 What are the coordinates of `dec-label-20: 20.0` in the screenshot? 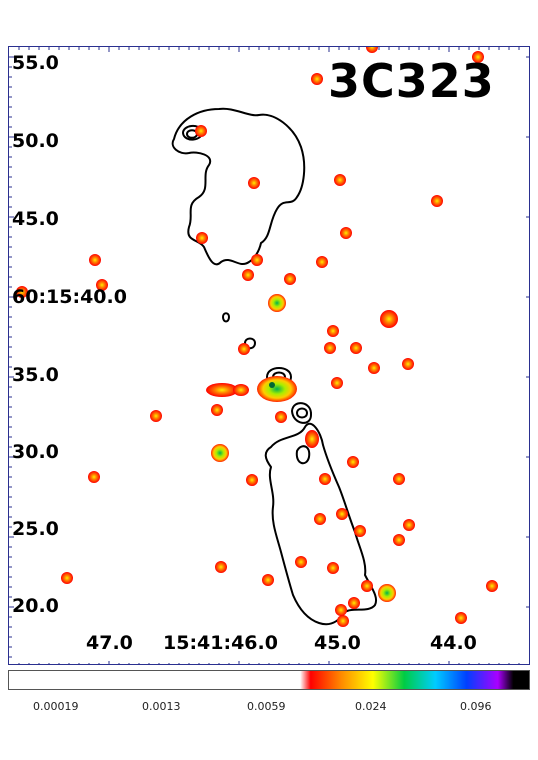 It's located at (35, 606).